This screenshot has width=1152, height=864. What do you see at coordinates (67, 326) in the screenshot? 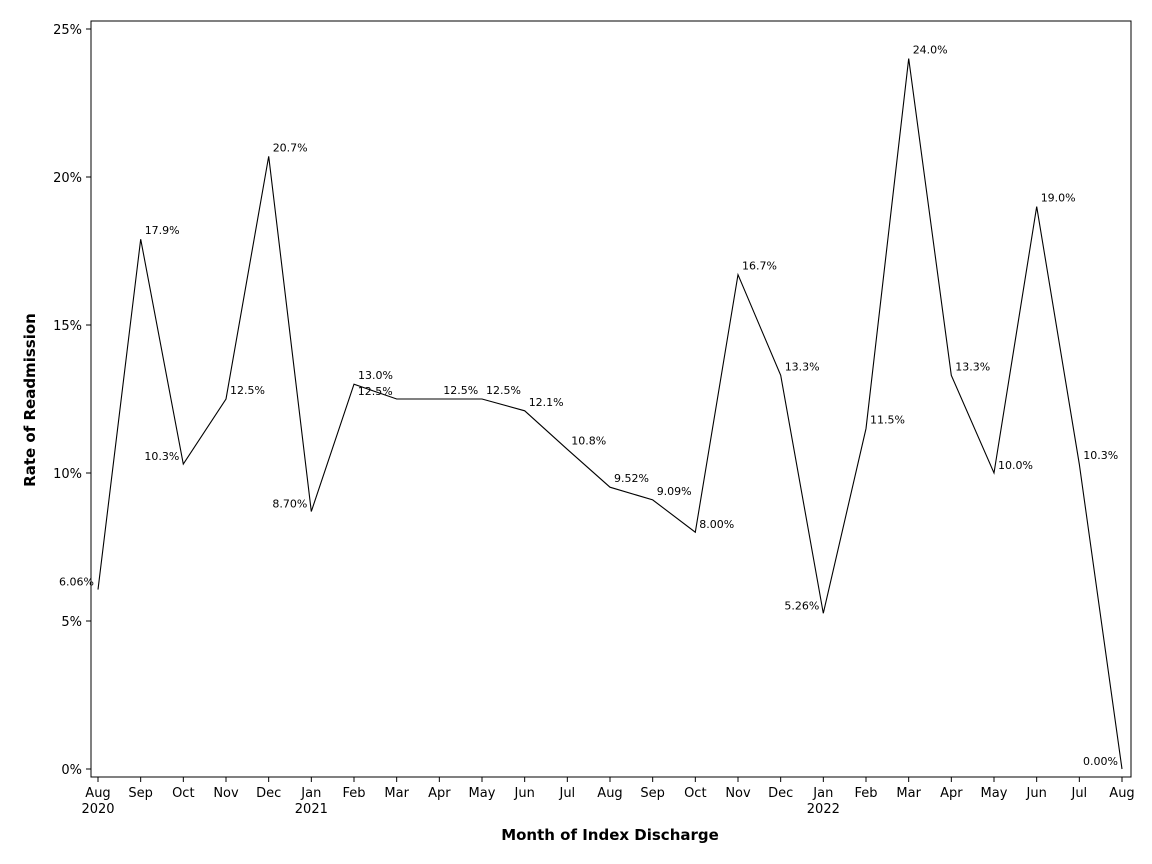
I see `y-tick-label-3: 15%` at bounding box center [67, 326].